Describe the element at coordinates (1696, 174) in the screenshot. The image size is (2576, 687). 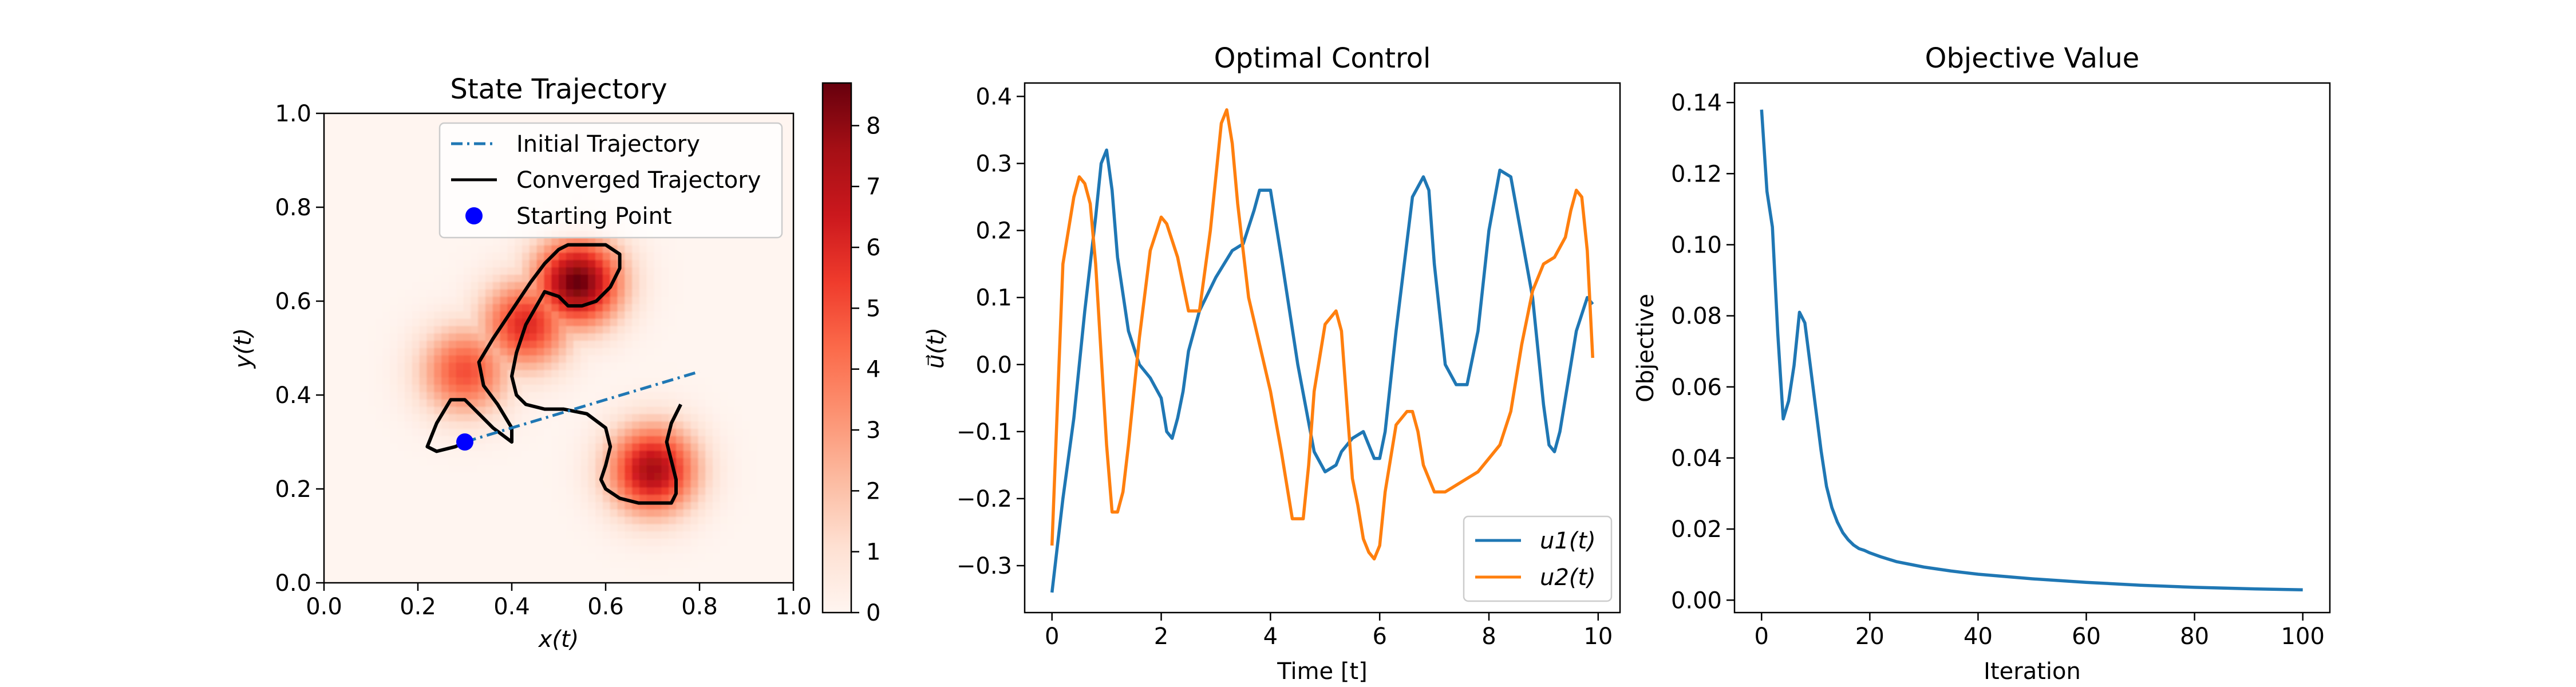
I see `objective-ytick-label: 0.12` at that location.